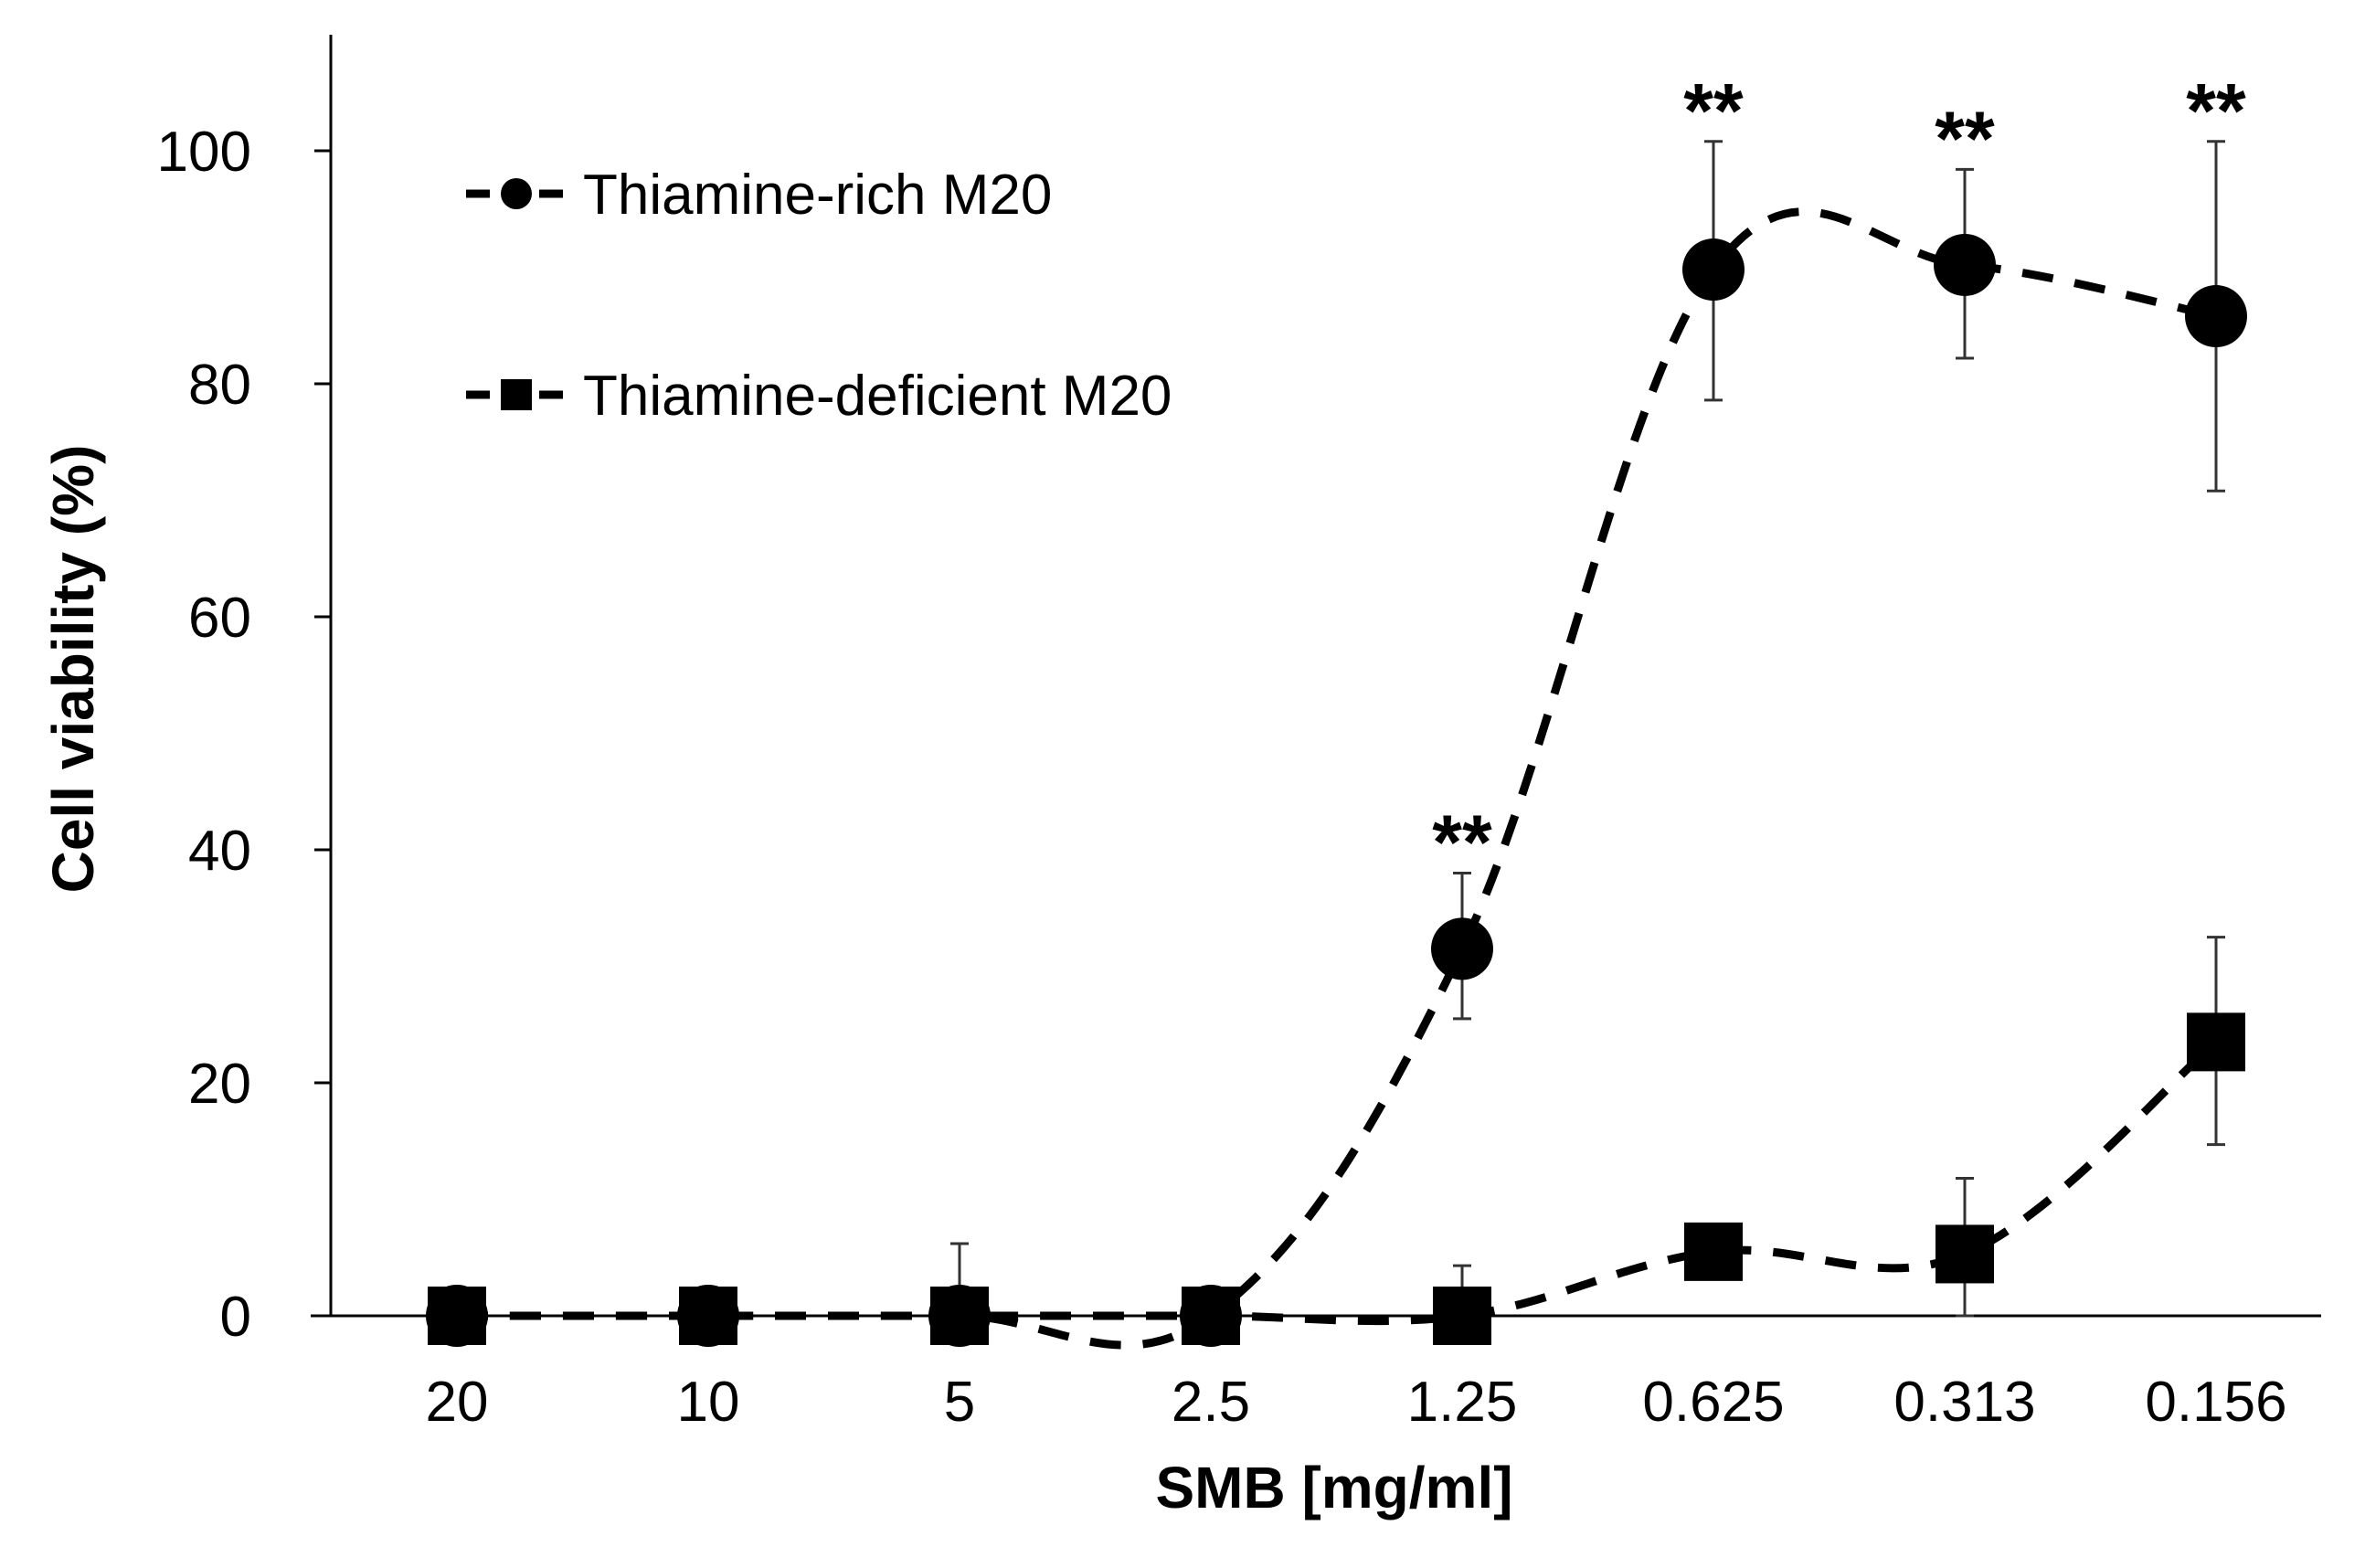  Describe the element at coordinates (817, 196) in the screenshot. I see `thiamine-rich-legend-label: Thiamine-rich M20` at that location.